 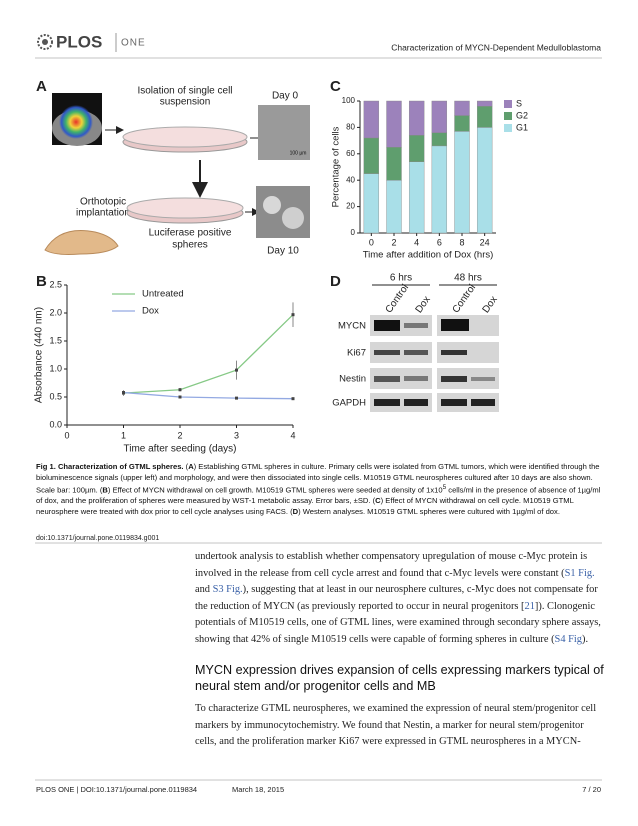 I want to click on x-tick-label: 3, so click(x=236, y=435).